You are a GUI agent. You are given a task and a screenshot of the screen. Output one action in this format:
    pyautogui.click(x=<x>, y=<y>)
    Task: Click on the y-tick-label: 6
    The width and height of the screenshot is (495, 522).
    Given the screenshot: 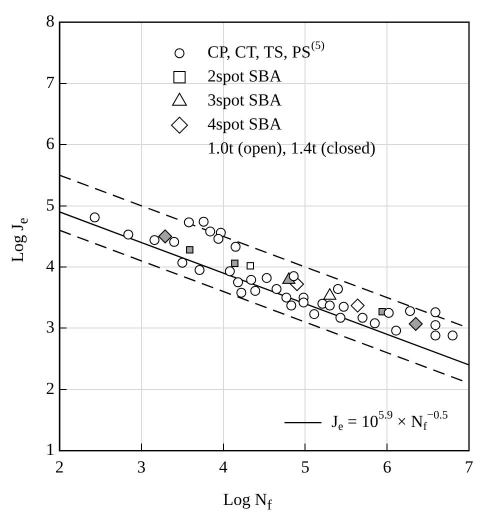 What is the action you would take?
    pyautogui.click(x=50, y=144)
    